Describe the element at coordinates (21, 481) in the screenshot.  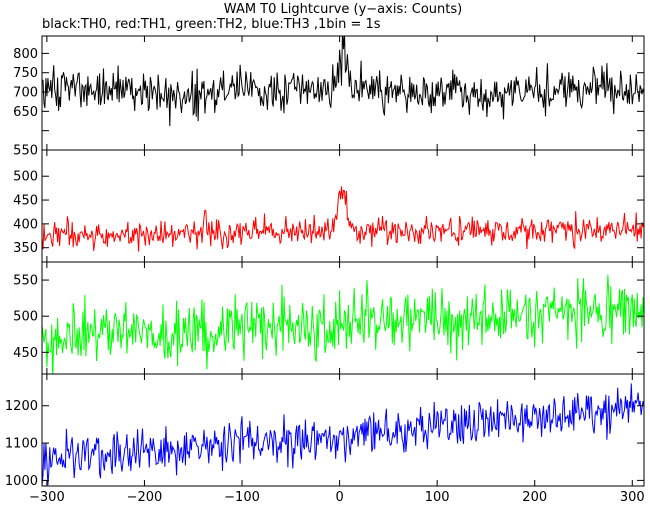
I see `y-tick-label: 1000` at that location.